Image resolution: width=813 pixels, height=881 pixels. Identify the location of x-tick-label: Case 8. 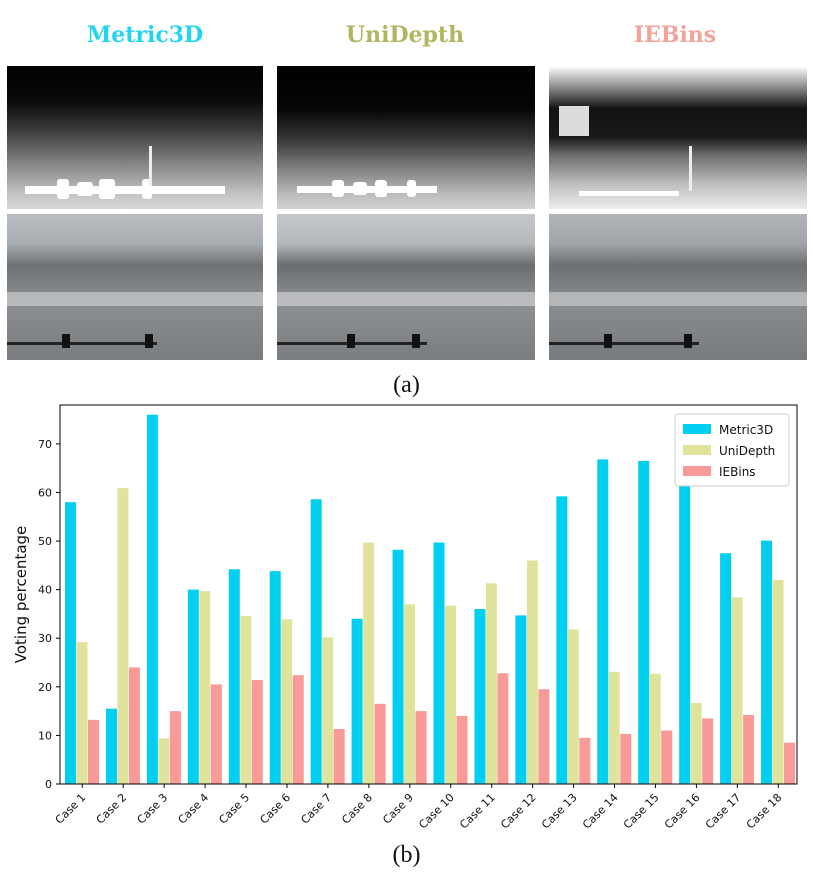
(357, 809).